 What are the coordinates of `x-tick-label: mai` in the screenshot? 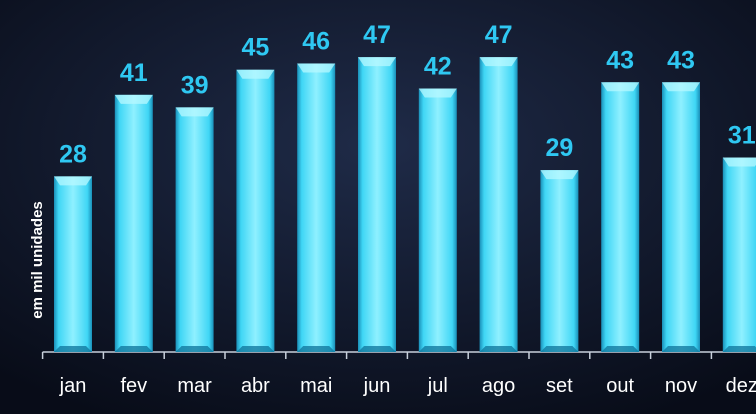 It's located at (316, 386).